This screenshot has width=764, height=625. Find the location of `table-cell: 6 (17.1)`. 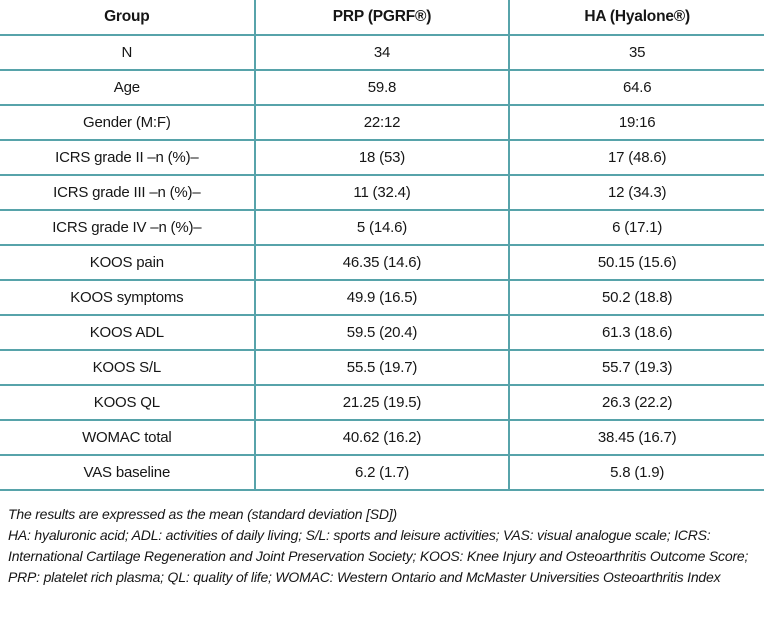

table-cell: 6 (17.1) is located at coordinates (636, 228).